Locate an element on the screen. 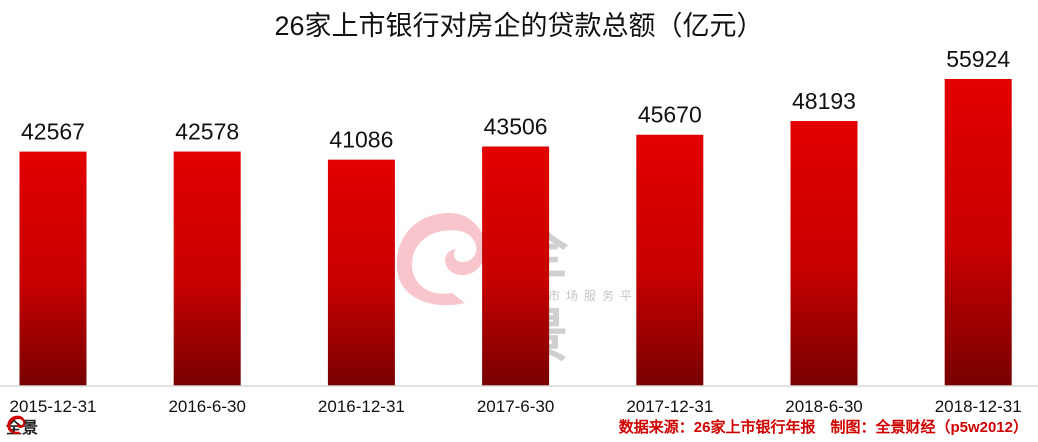 The height and width of the screenshot is (442, 1038). source-note: 数据来源：26家上市银行年报 制图：全景财经（p5w2012） is located at coordinates (823, 427).